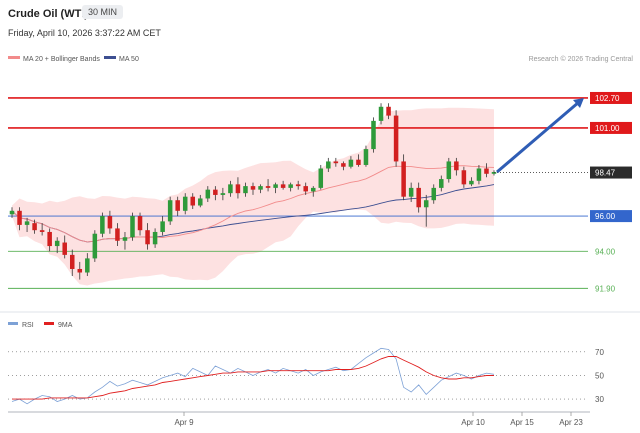 The image size is (640, 433). What do you see at coordinates (599, 375) in the screenshot?
I see `rsi-tick-1: 50` at bounding box center [599, 375].